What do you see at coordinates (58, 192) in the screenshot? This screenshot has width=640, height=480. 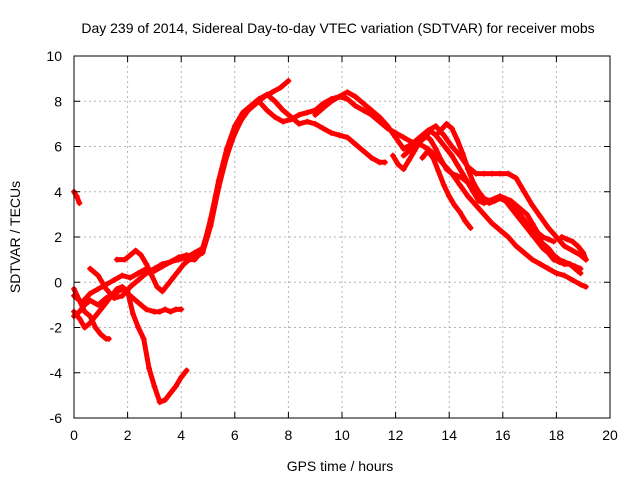 I see `y-tick-label: 4` at bounding box center [58, 192].